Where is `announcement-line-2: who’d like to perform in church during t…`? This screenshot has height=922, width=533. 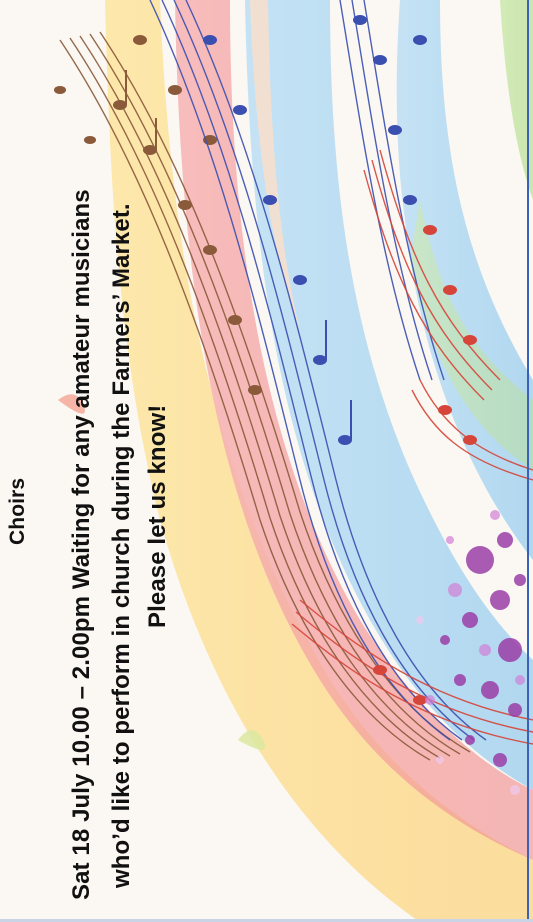
announcement-line-2: who’d like to perform in church during t… is located at coordinates (121, 545).